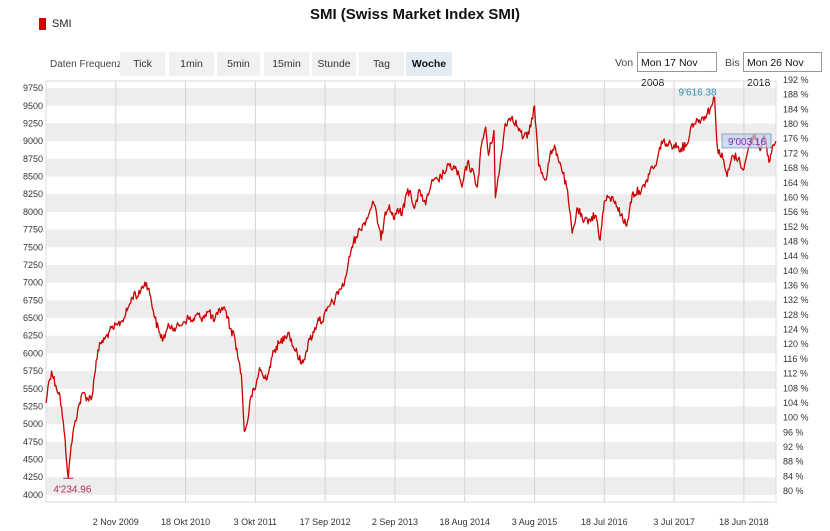 The image size is (830, 531). What do you see at coordinates (796, 344) in the screenshot?
I see `y-right-tick-label: 120 %` at bounding box center [796, 344].